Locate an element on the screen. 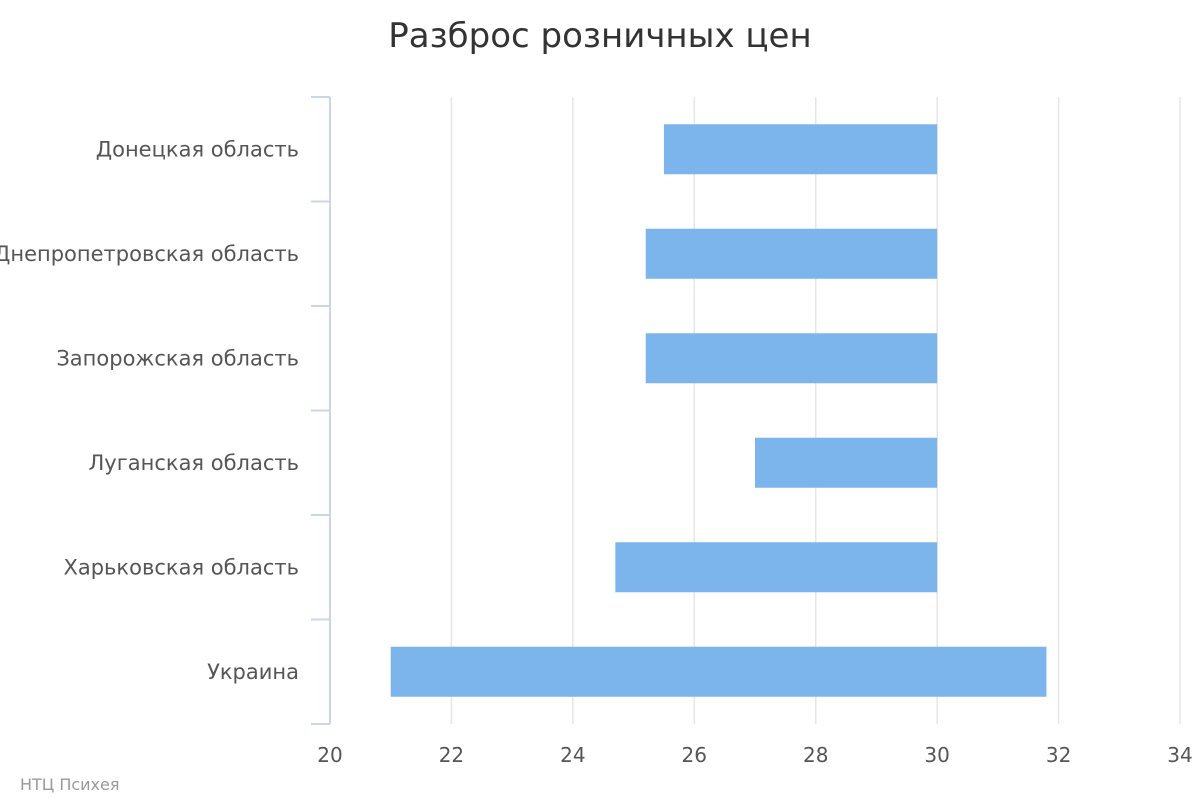  chart-title: Разброс розничных цен is located at coordinates (599, 36).